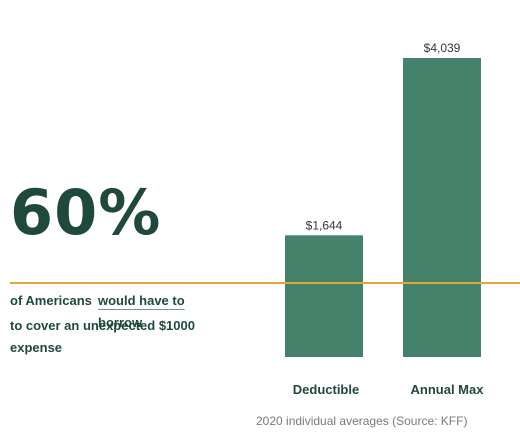 The image size is (520, 432). I want to click on bar-annual-max, so click(442, 207).